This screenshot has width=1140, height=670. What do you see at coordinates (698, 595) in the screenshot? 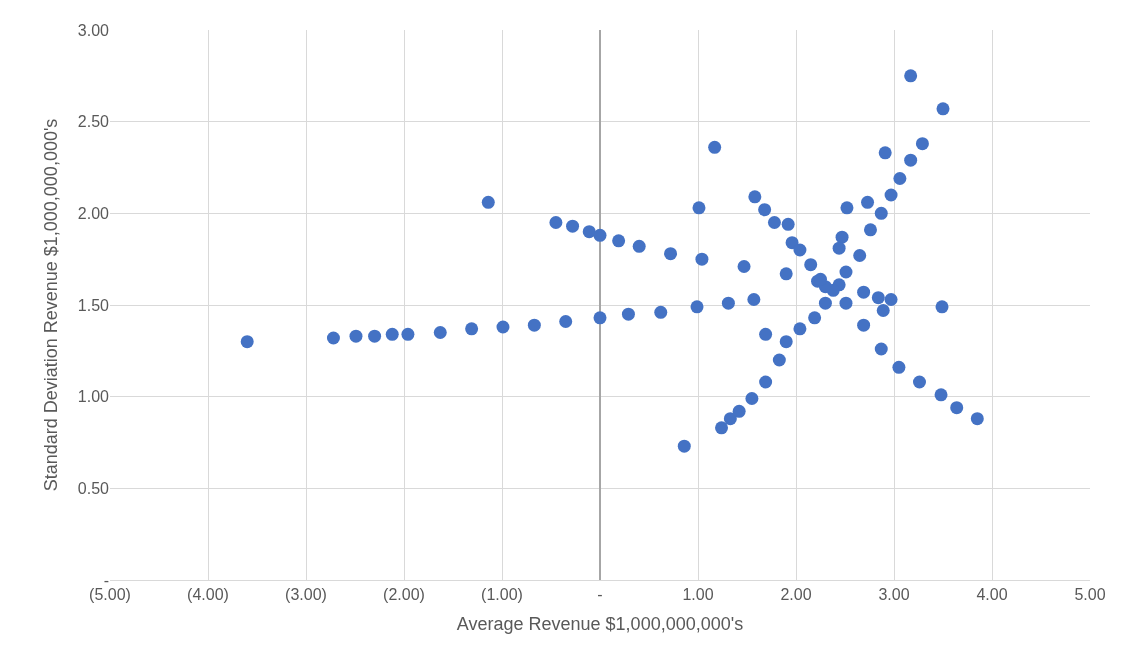
I see `x-tick-label: 1.00` at bounding box center [698, 595].